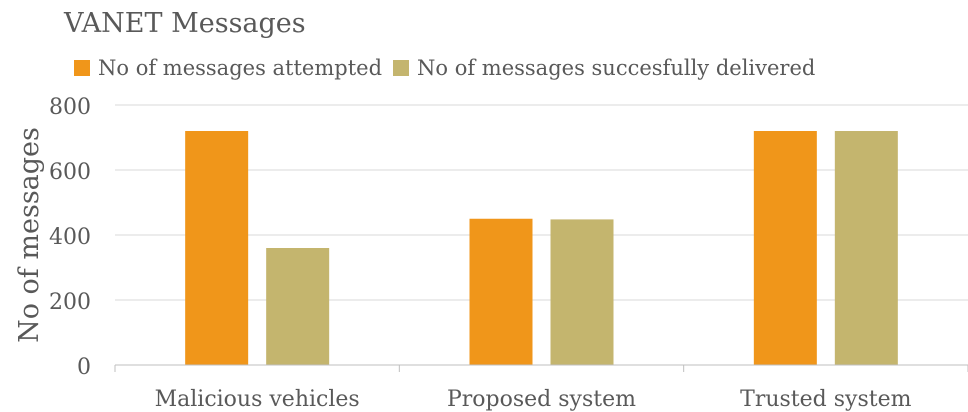 The height and width of the screenshot is (412, 968). Describe the element at coordinates (70, 172) in the screenshot. I see `y-tick-label: 600` at that location.